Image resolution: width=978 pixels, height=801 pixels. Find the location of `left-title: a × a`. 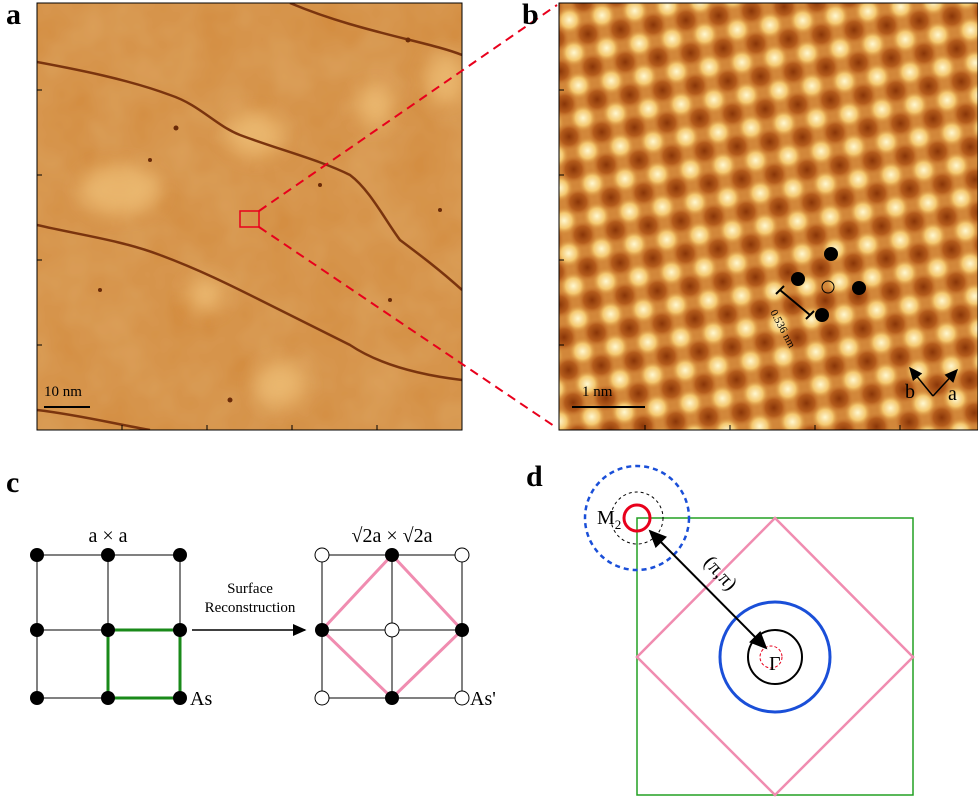

left-title: a × a is located at coordinates (107, 536).